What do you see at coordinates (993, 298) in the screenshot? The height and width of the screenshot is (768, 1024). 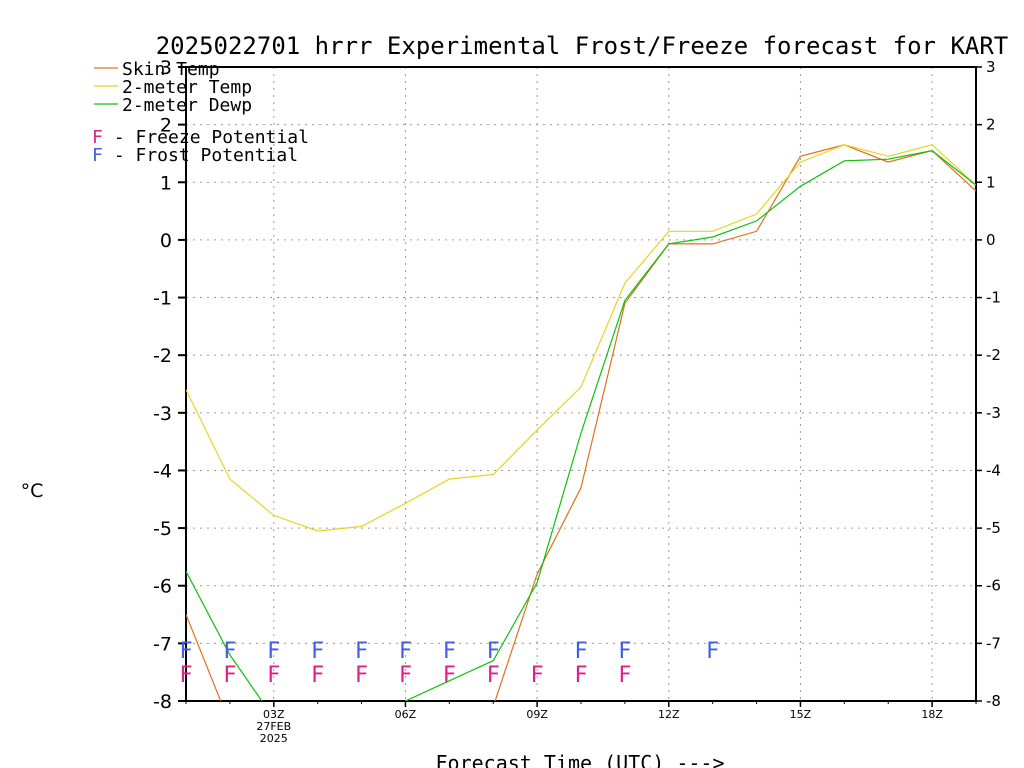 I see `y-tick-label-right: -1` at bounding box center [993, 298].